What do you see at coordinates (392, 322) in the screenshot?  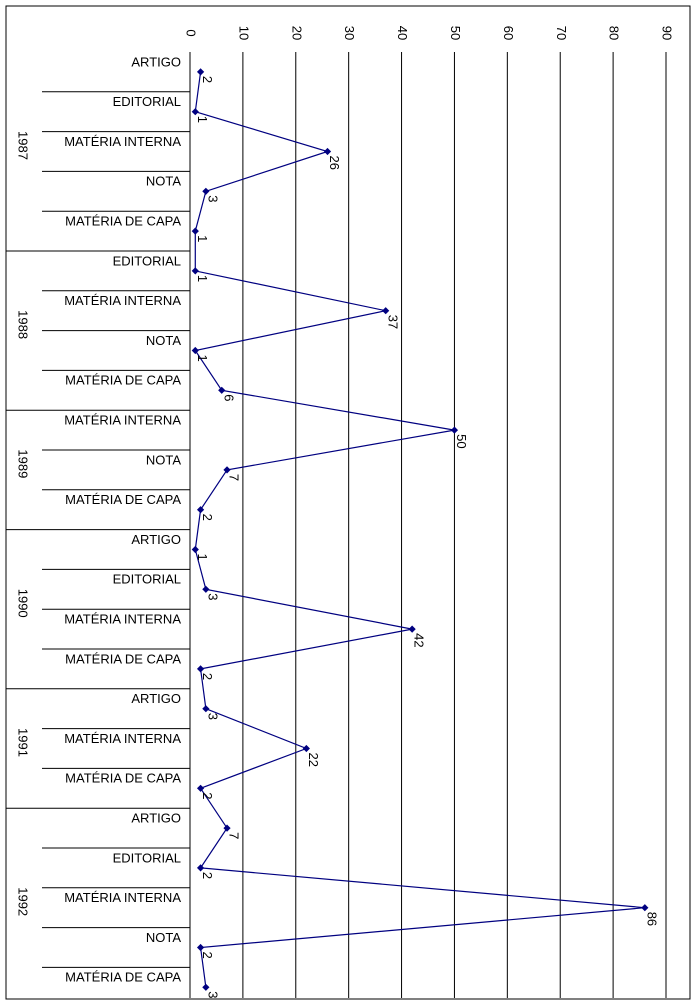 I see `data-label: 37` at bounding box center [392, 322].